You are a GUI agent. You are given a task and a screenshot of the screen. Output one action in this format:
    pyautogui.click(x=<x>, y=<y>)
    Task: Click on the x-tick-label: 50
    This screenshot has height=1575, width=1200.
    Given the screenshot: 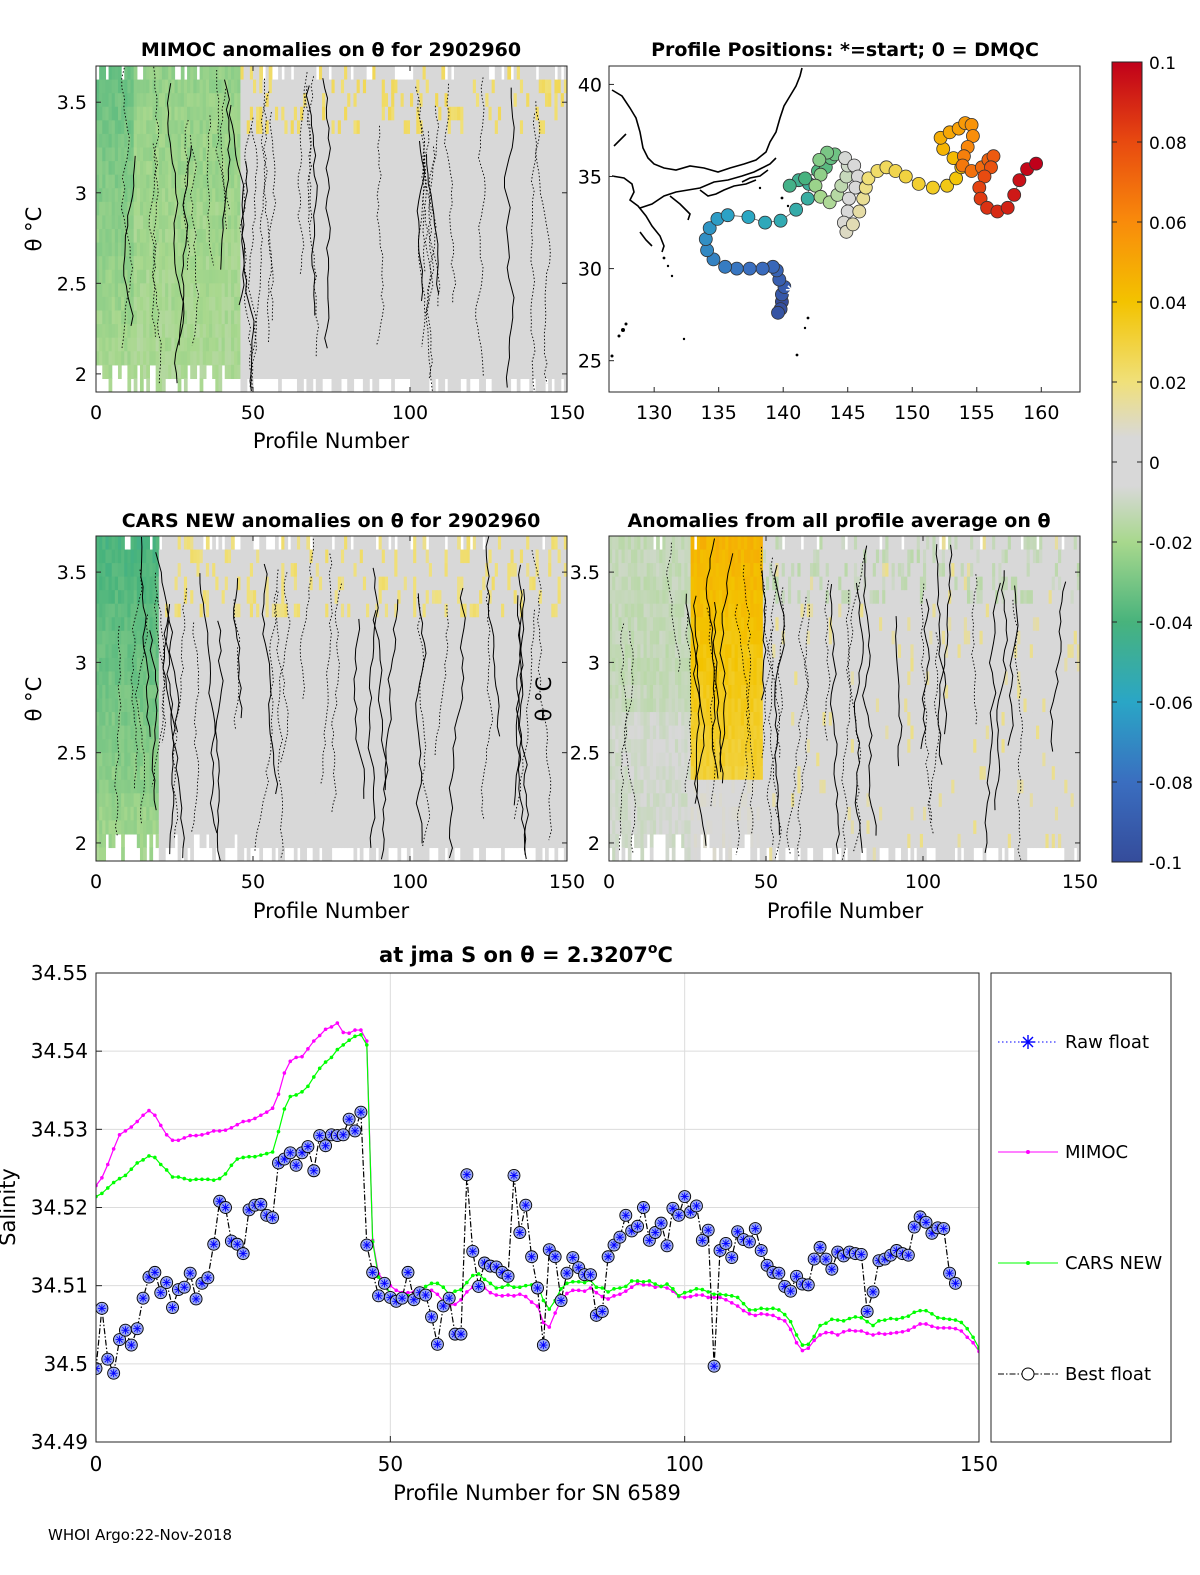 What is the action you would take?
    pyautogui.click(x=253, y=413)
    